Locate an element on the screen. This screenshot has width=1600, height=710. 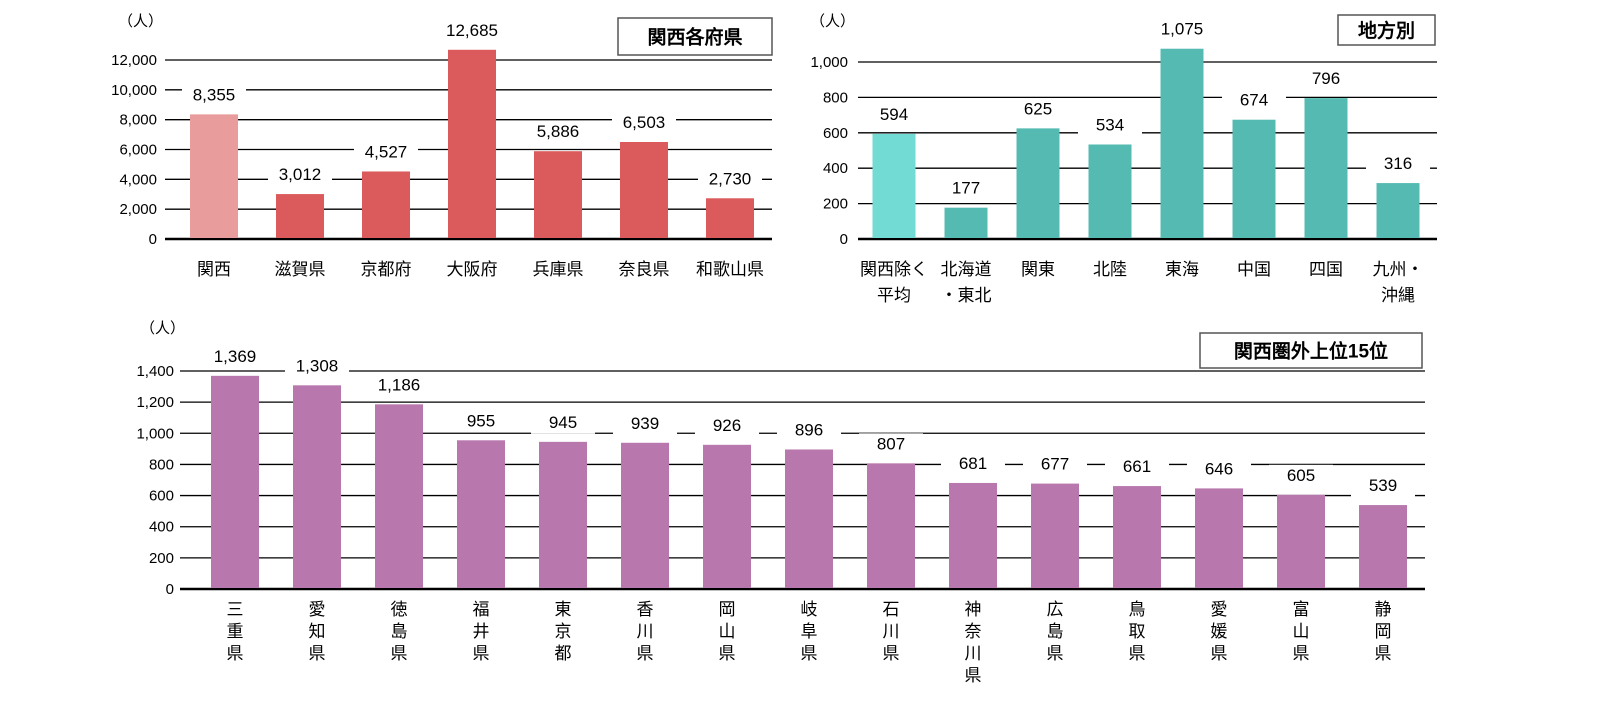
value-label: 2,730 is located at coordinates (730, 178).